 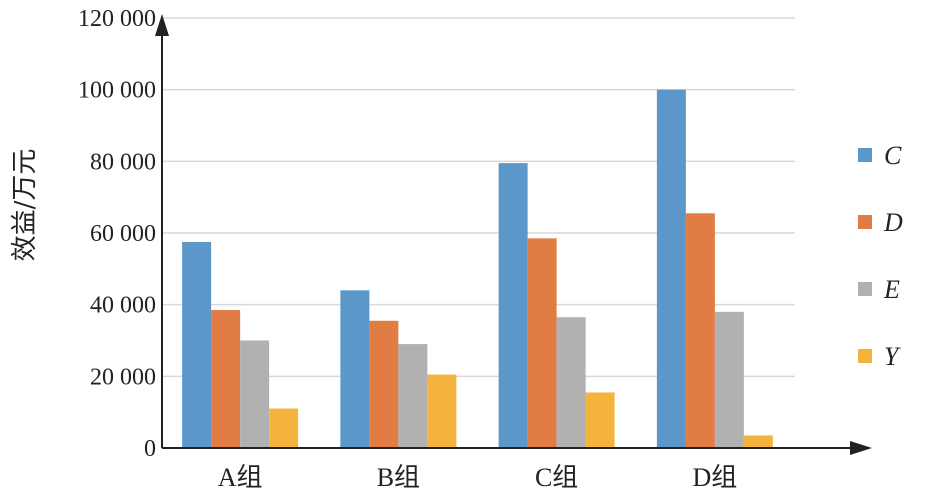 What do you see at coordinates (865, 289) in the screenshot?
I see `legend-swatch-e` at bounding box center [865, 289].